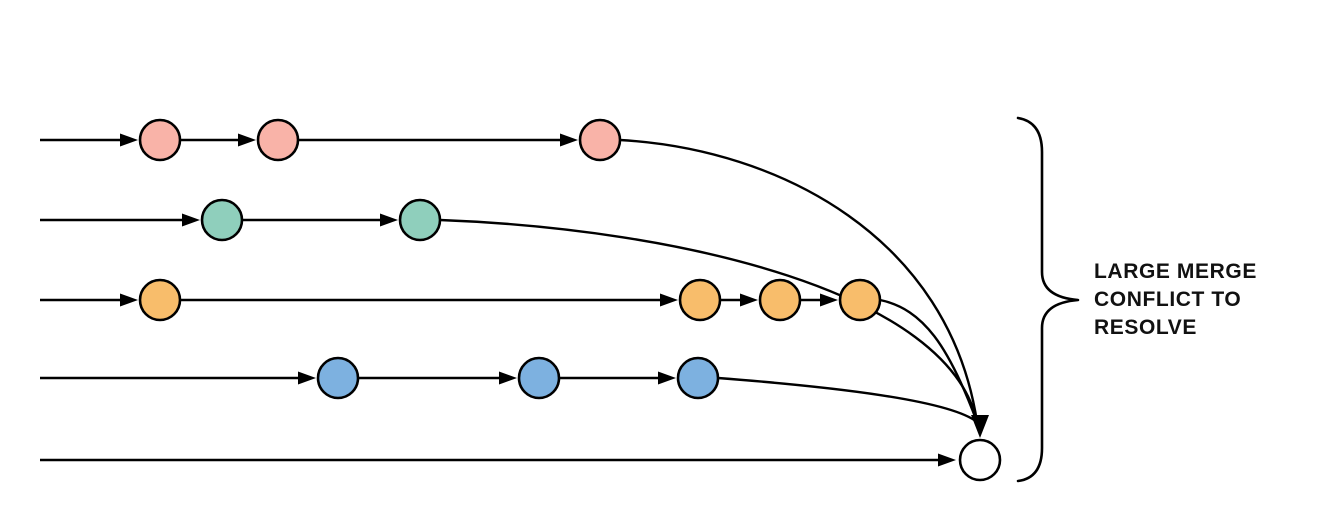 This screenshot has width=1340, height=520. I want to click on merge-conflict-label: LARGE MERGE CONFLICT TO RESOLVE, so click(1175, 300).